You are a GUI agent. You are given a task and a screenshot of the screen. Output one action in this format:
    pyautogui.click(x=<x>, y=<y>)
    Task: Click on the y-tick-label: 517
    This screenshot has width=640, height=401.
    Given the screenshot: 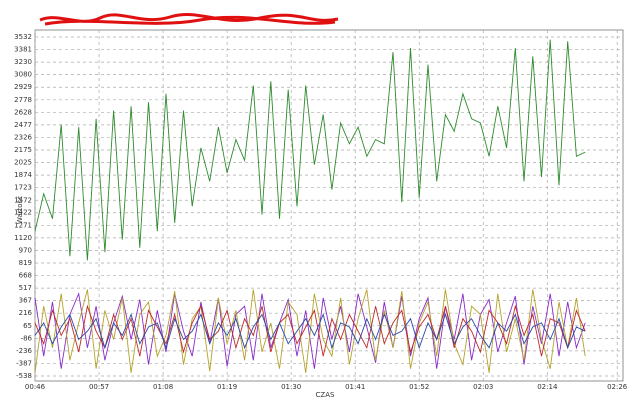 What is the action you would take?
    pyautogui.click(x=25, y=288)
    